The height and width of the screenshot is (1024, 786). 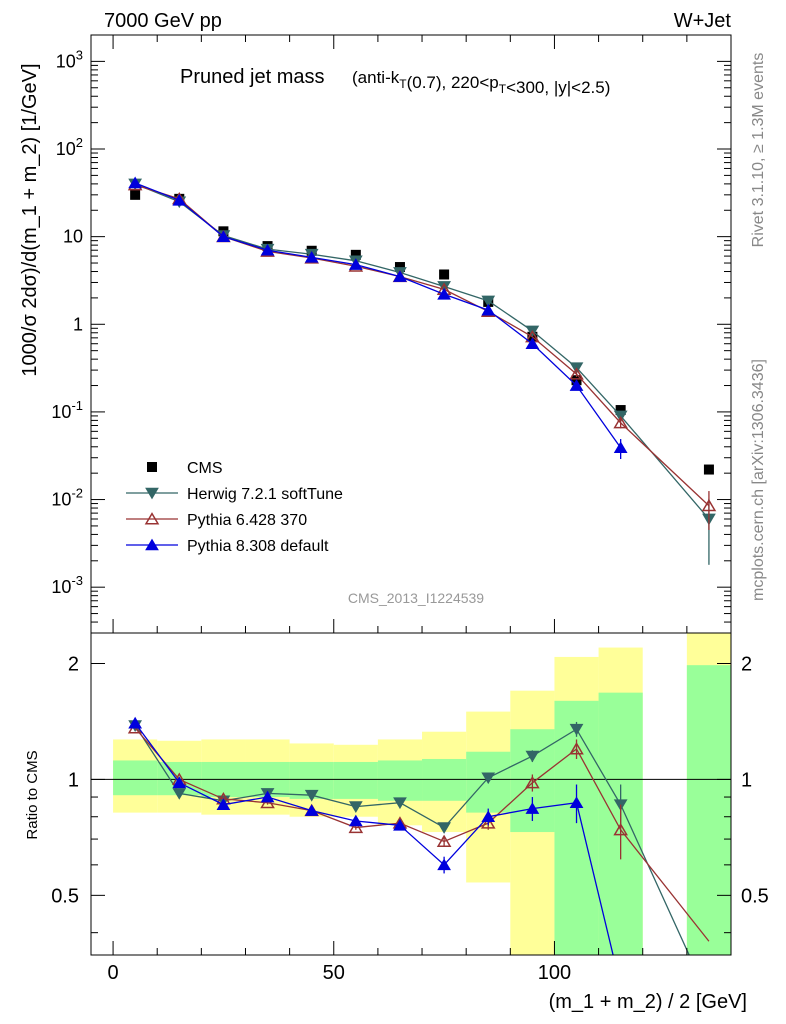 I want to click on legend-entry-1: Herwig 7.2.1 softTune, so click(x=234, y=494).